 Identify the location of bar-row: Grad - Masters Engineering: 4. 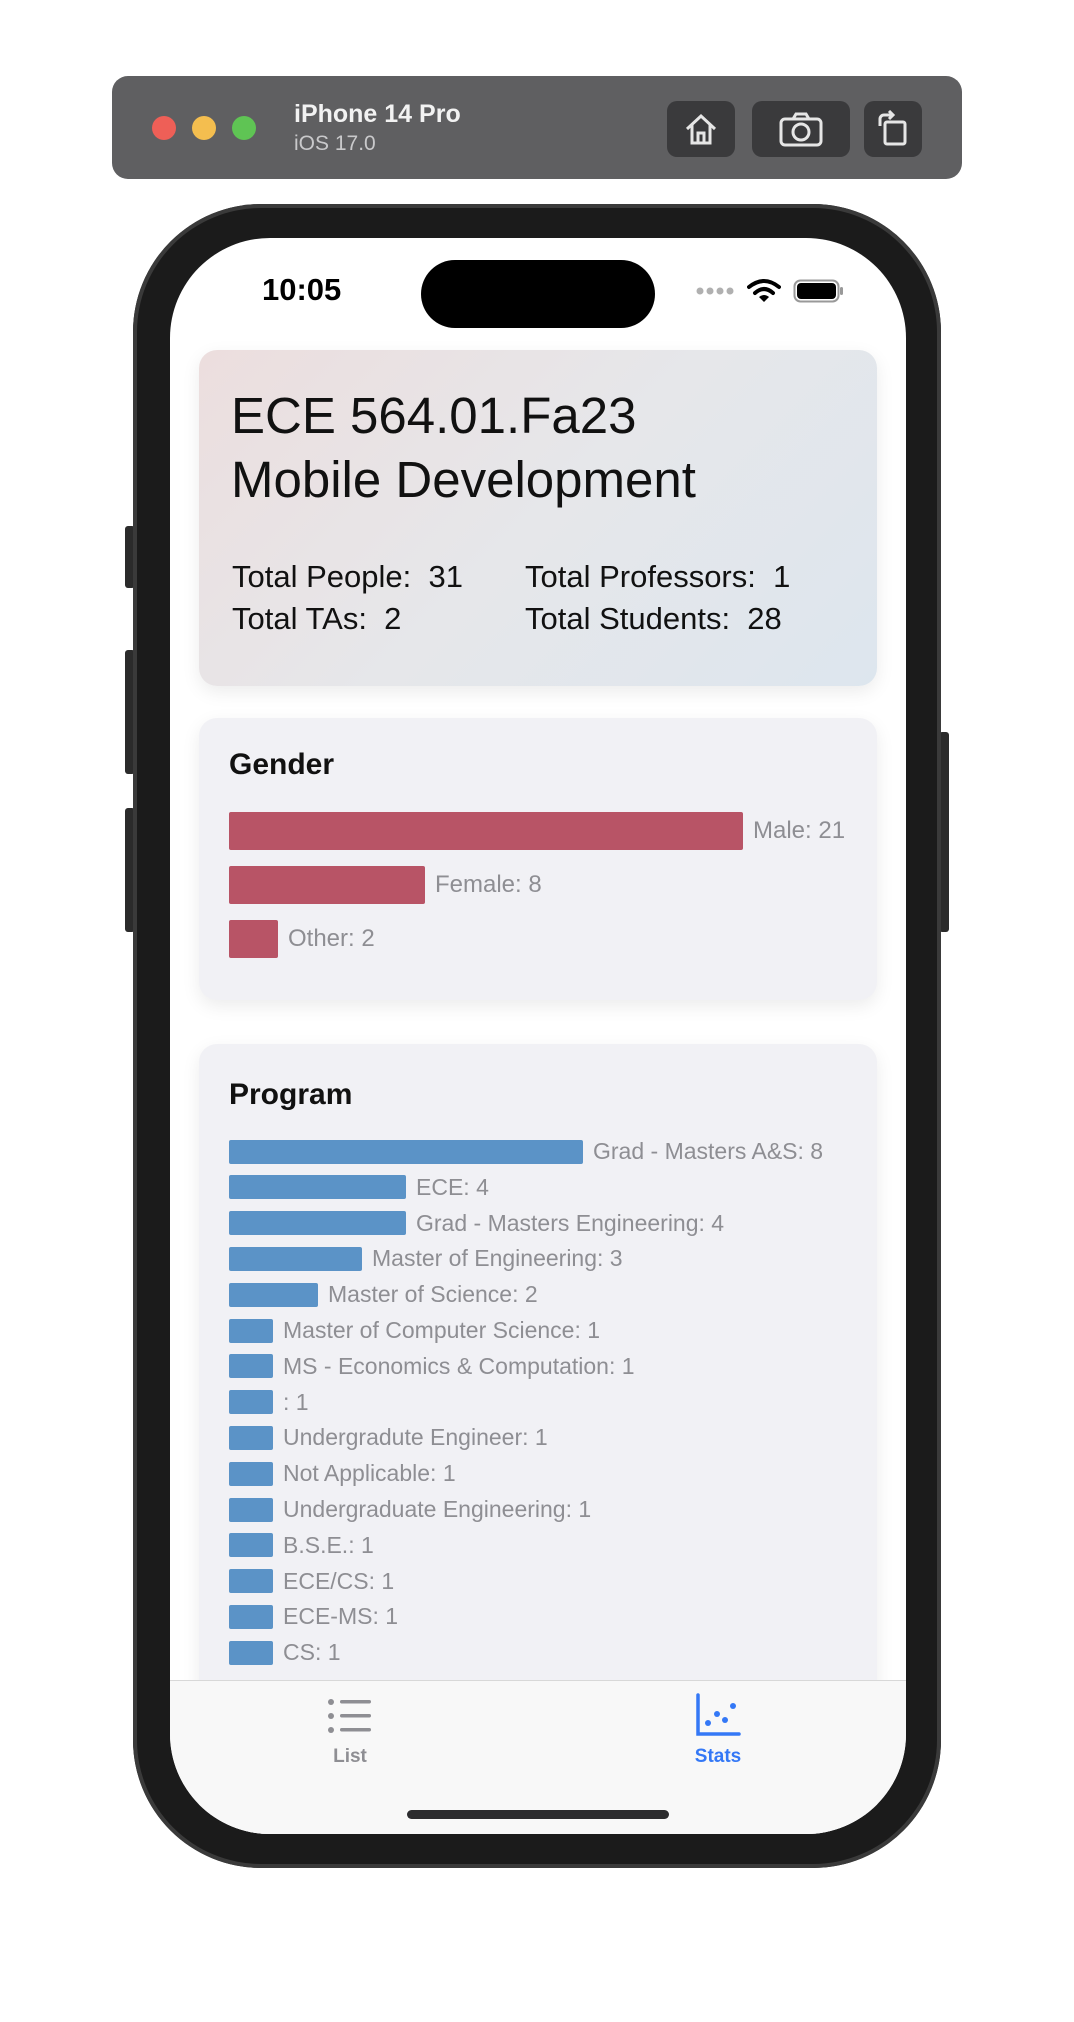
(476, 1223).